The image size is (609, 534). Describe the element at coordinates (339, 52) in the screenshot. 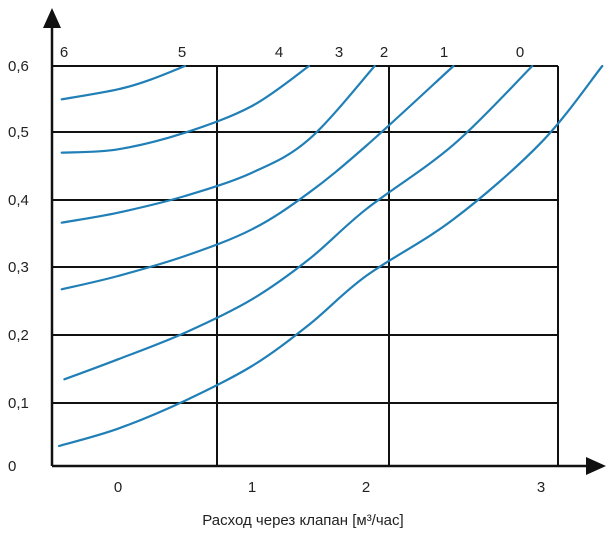

I see `curve-label-3: 3` at that location.